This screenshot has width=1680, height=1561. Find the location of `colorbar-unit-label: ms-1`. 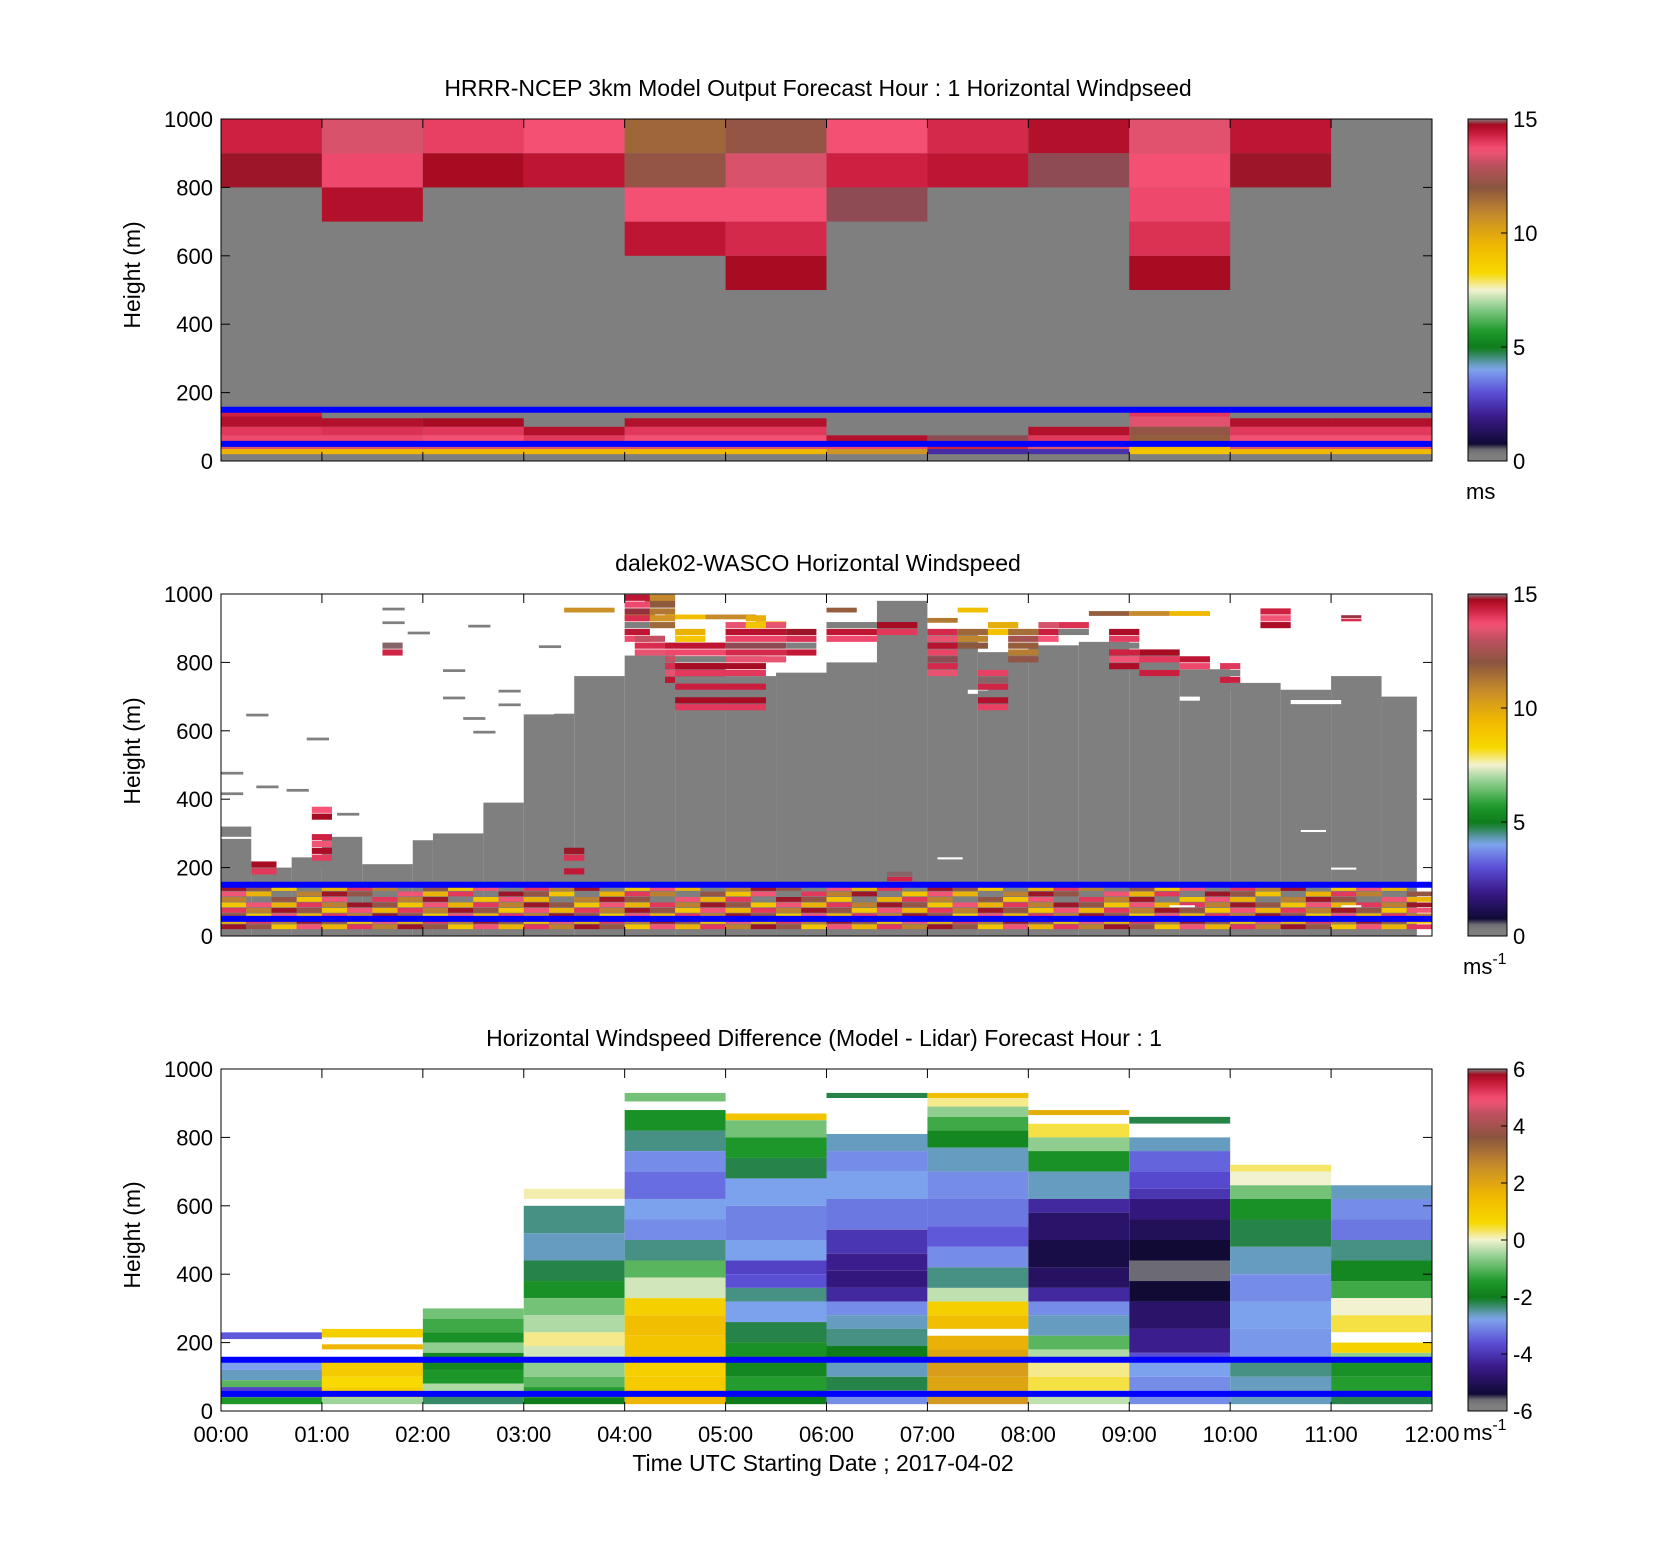

colorbar-unit-label: ms-1 is located at coordinates (1485, 965).